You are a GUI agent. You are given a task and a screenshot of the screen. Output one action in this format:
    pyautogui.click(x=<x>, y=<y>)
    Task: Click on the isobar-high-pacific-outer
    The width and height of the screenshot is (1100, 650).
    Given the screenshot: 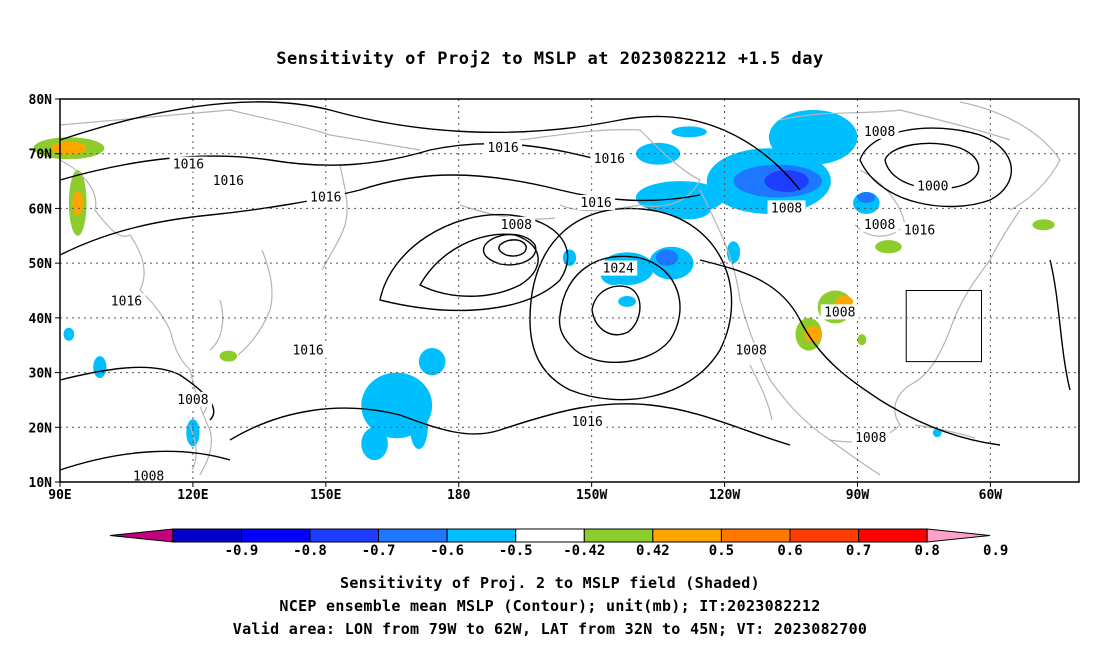 What is the action you would take?
    pyautogui.click(x=631, y=304)
    